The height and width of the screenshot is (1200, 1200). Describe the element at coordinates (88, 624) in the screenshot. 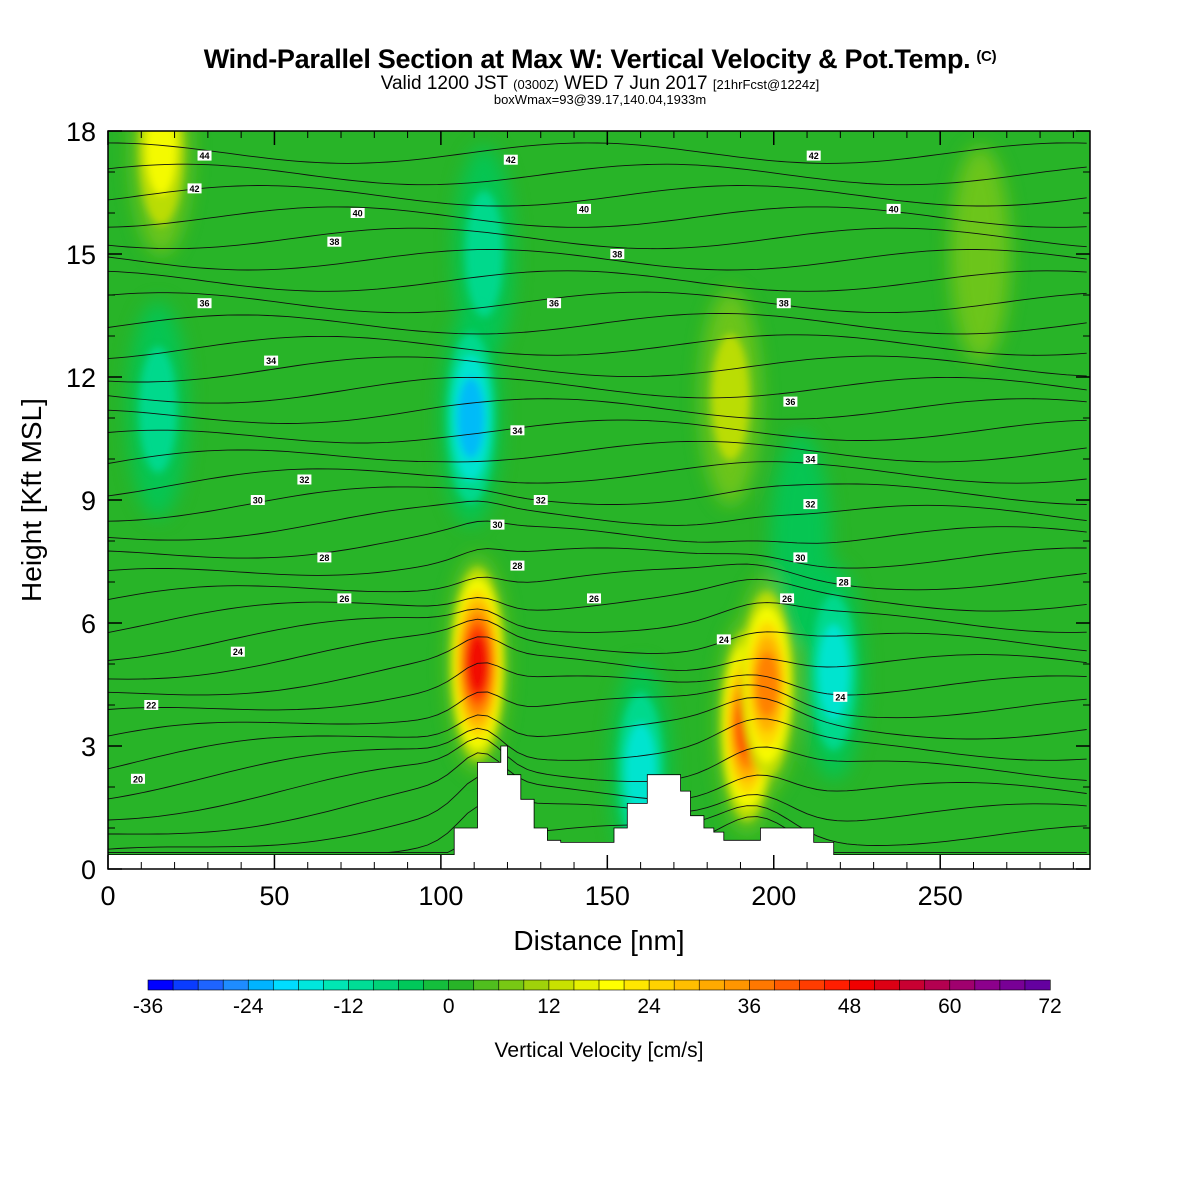

I see `y-tick-label: 6` at that location.